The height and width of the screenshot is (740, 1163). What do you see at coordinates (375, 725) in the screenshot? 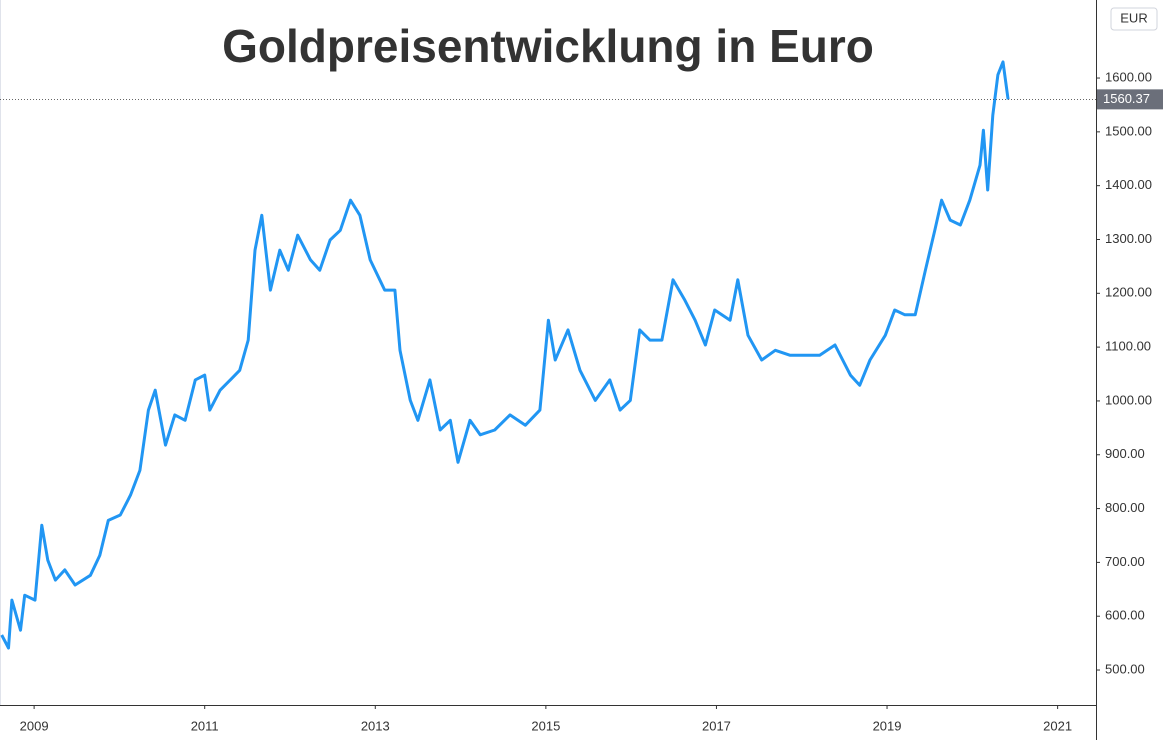
I see `x-tick-label: 2013` at bounding box center [375, 725].